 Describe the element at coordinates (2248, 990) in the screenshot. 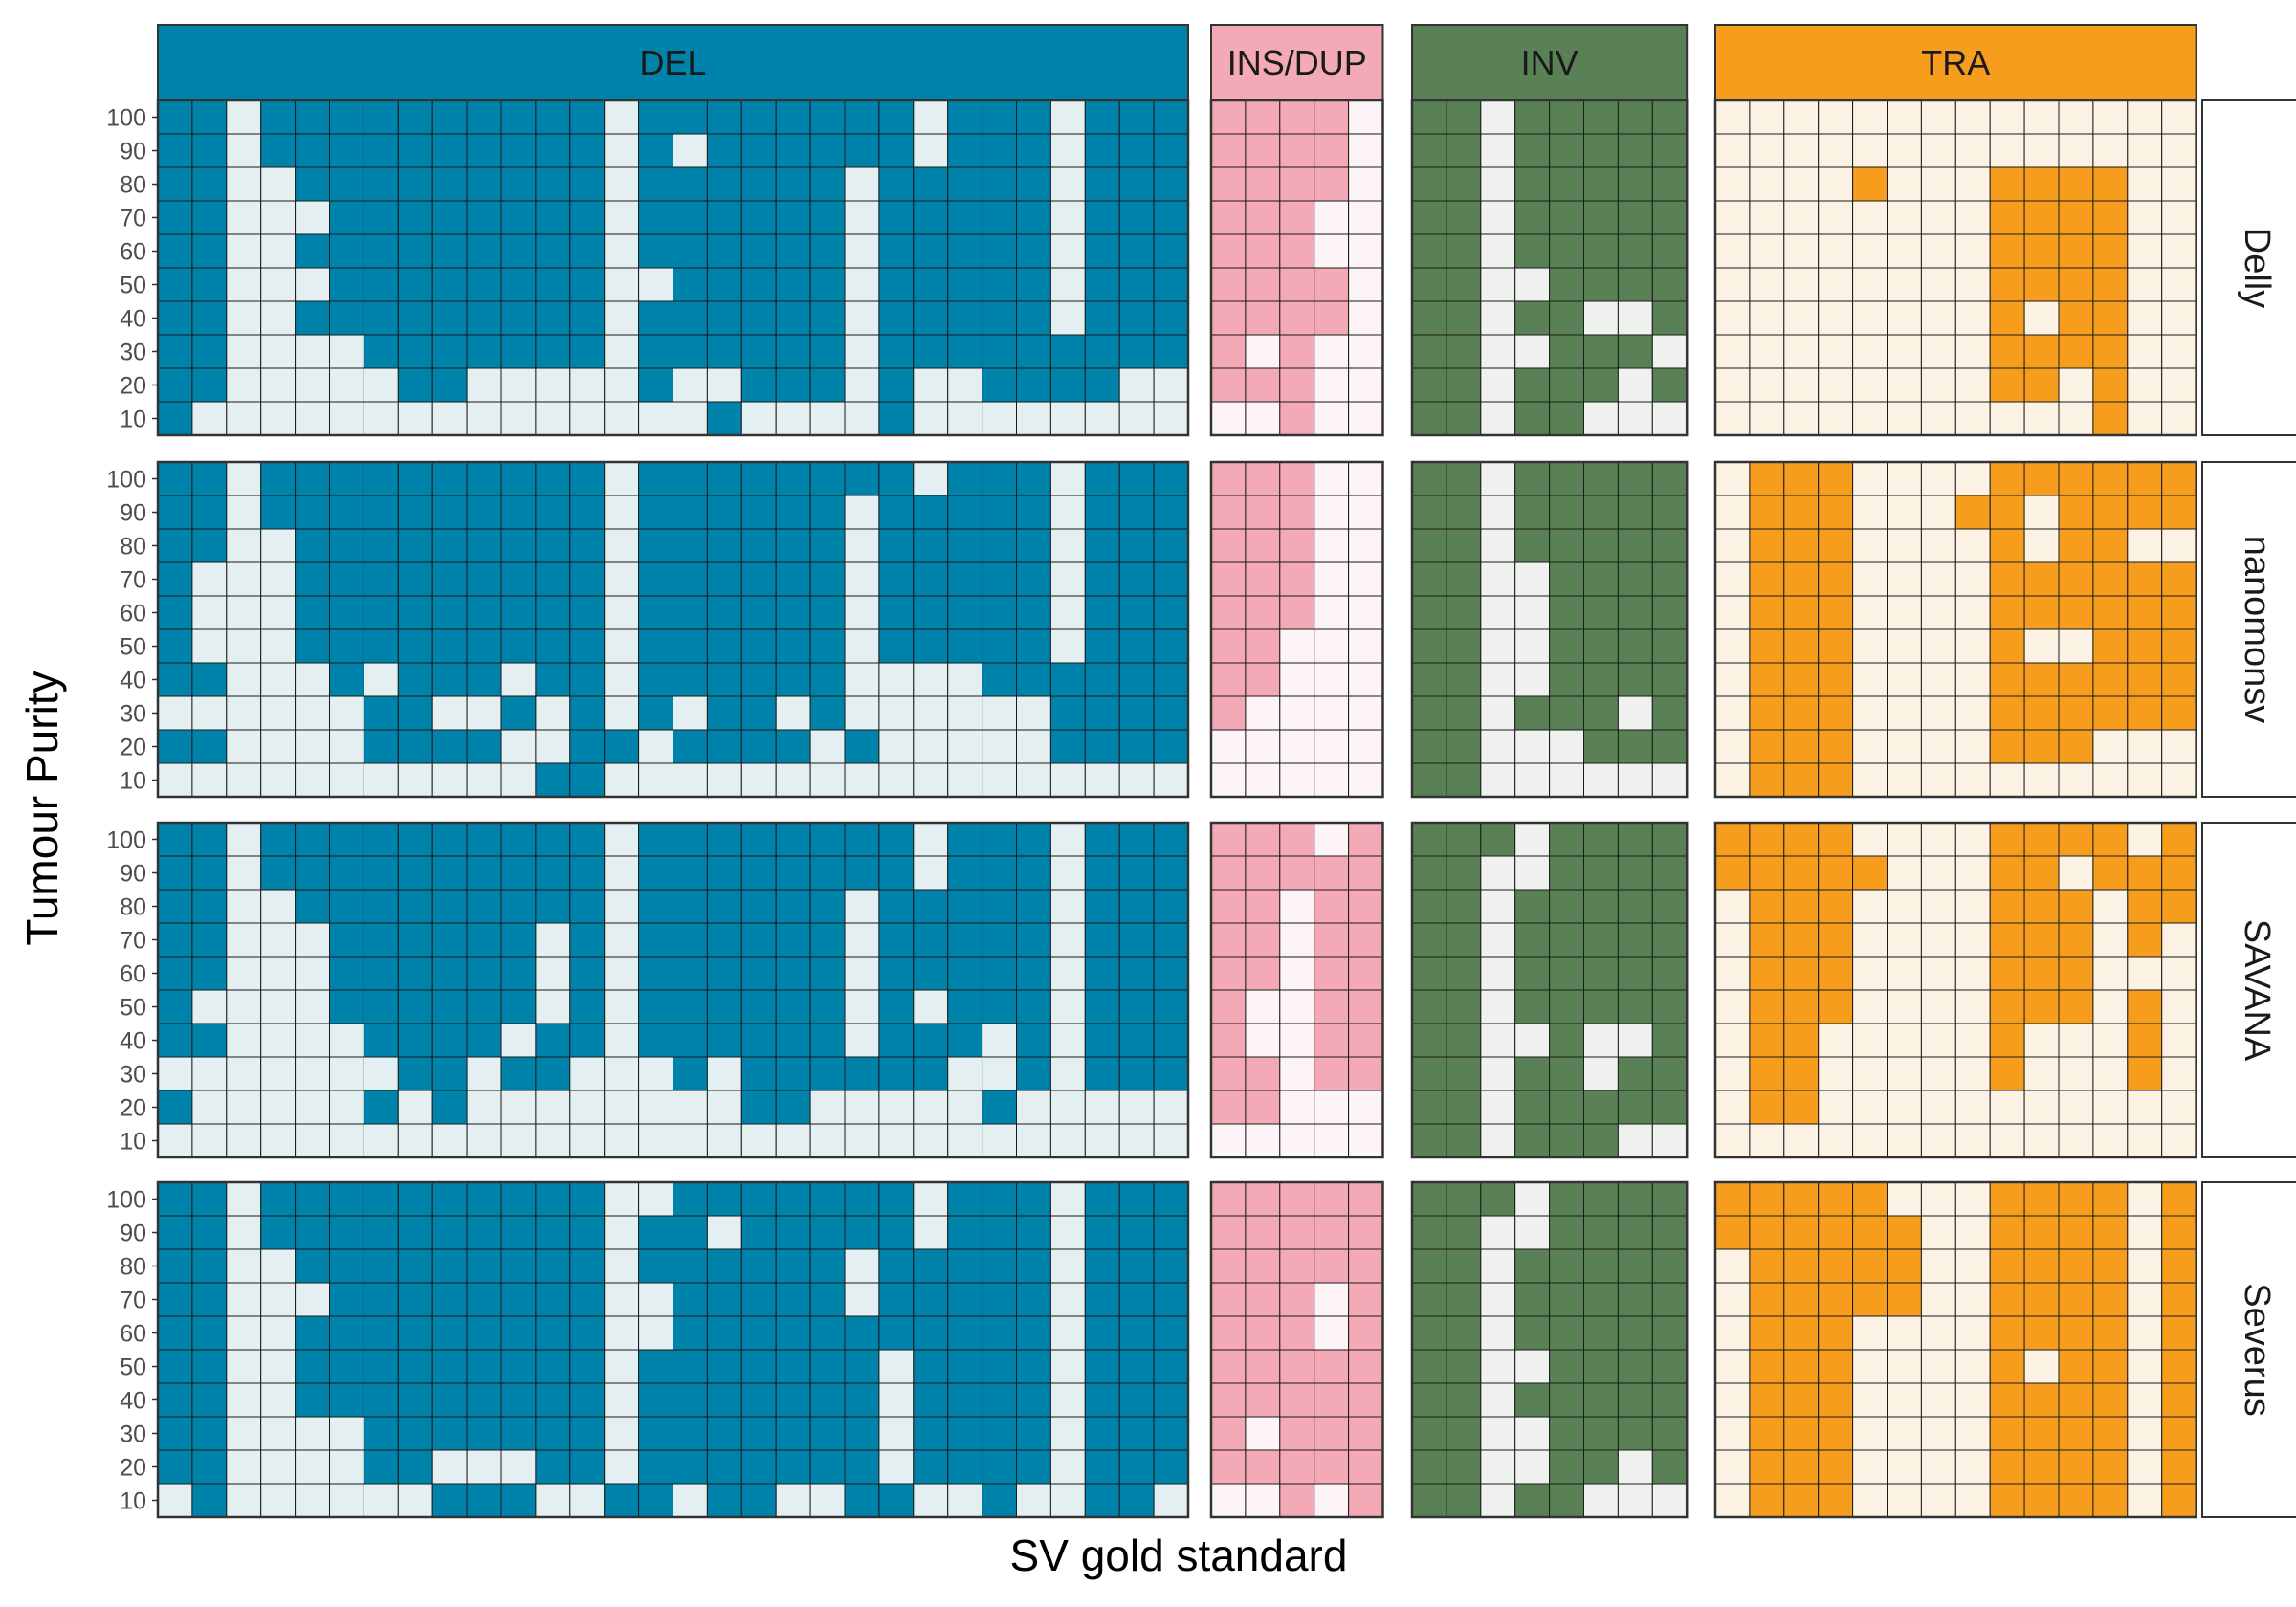

I see `strip-savana` at that location.